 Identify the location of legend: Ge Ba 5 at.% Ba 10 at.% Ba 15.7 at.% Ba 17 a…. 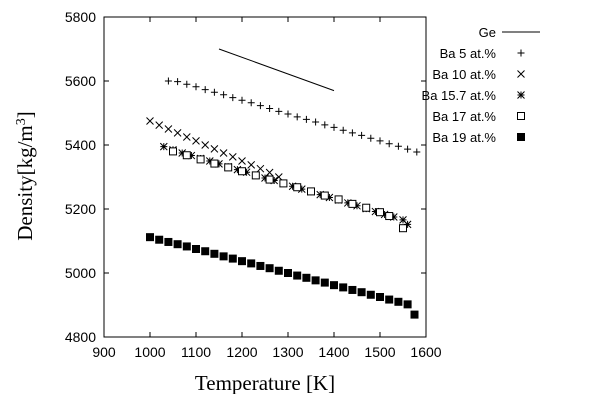
(481, 85).